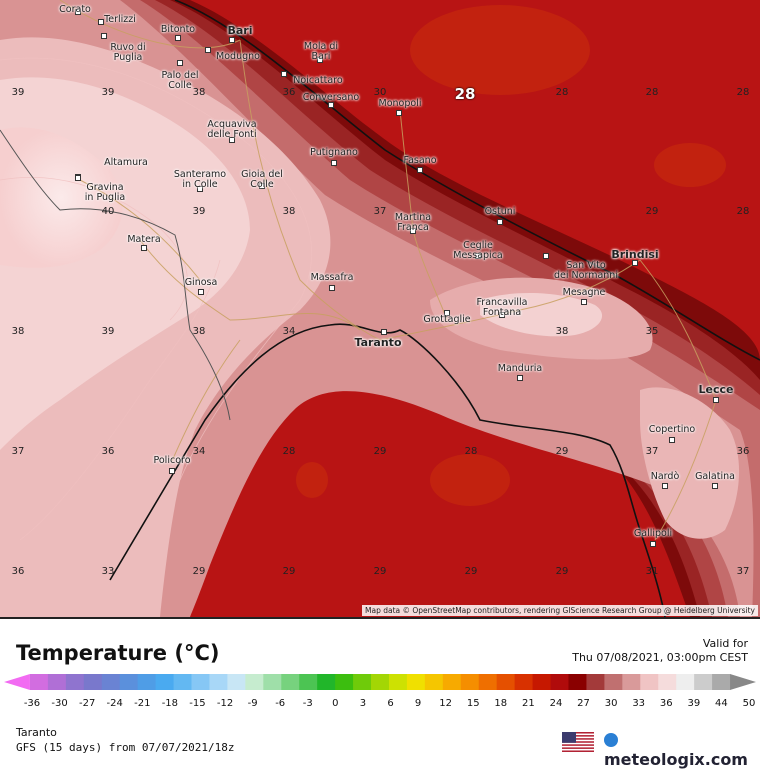 This screenshot has height=769, width=760. I want to click on model-run: GFS (15 days) from 07/07/2021/18z, so click(125, 747).